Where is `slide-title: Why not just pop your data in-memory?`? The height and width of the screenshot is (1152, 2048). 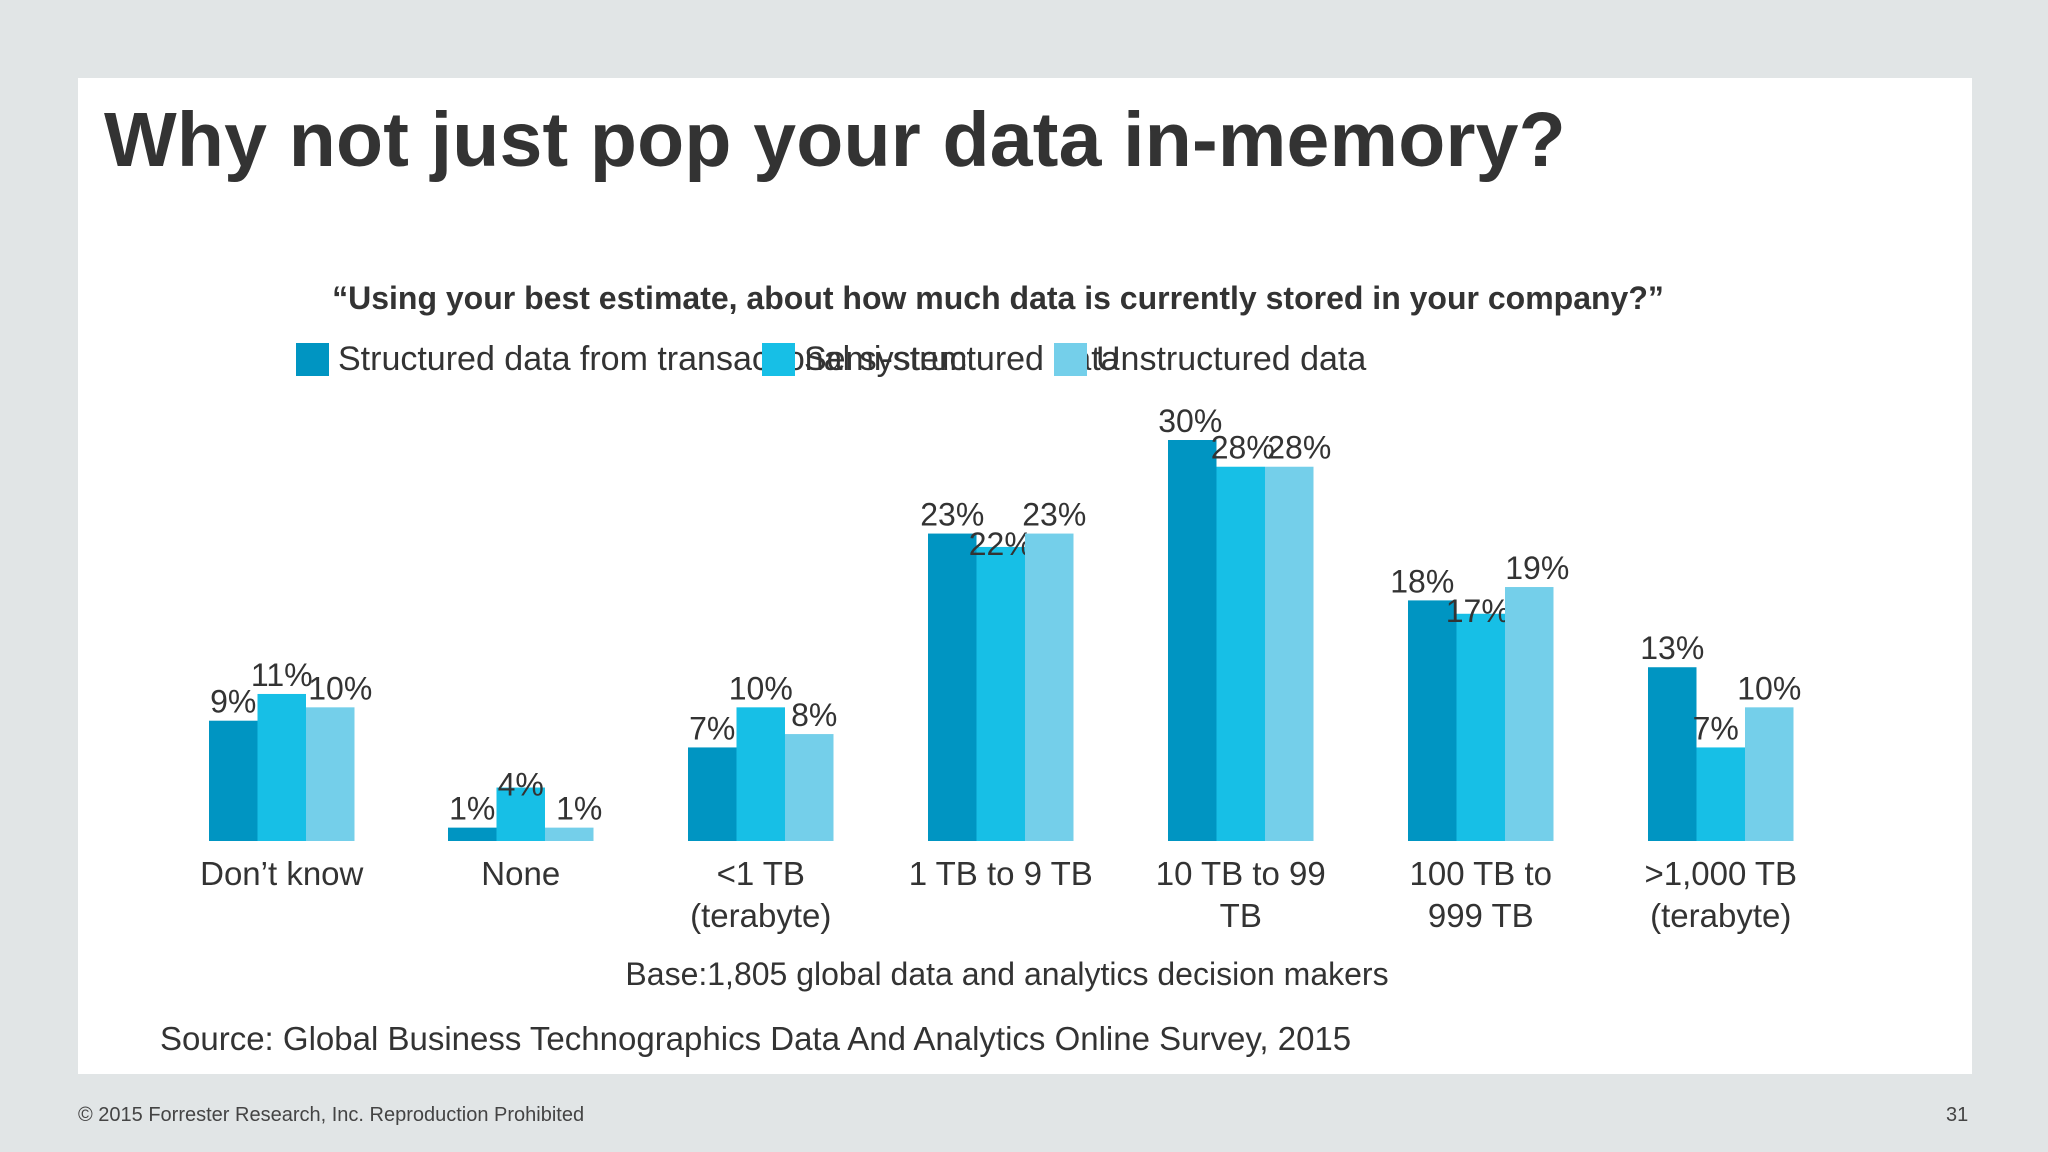 slide-title: Why not just pop your data in-memory? is located at coordinates (835, 140).